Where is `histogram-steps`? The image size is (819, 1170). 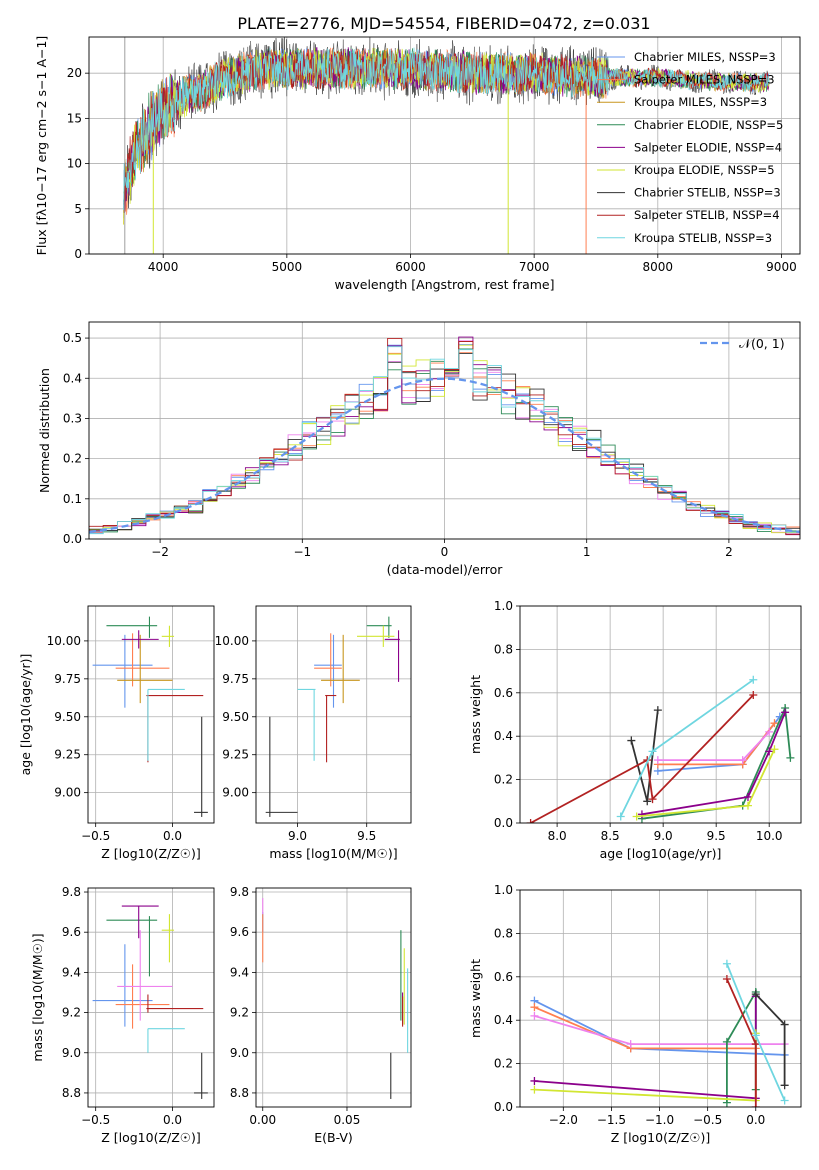 histogram-steps is located at coordinates (444, 437).